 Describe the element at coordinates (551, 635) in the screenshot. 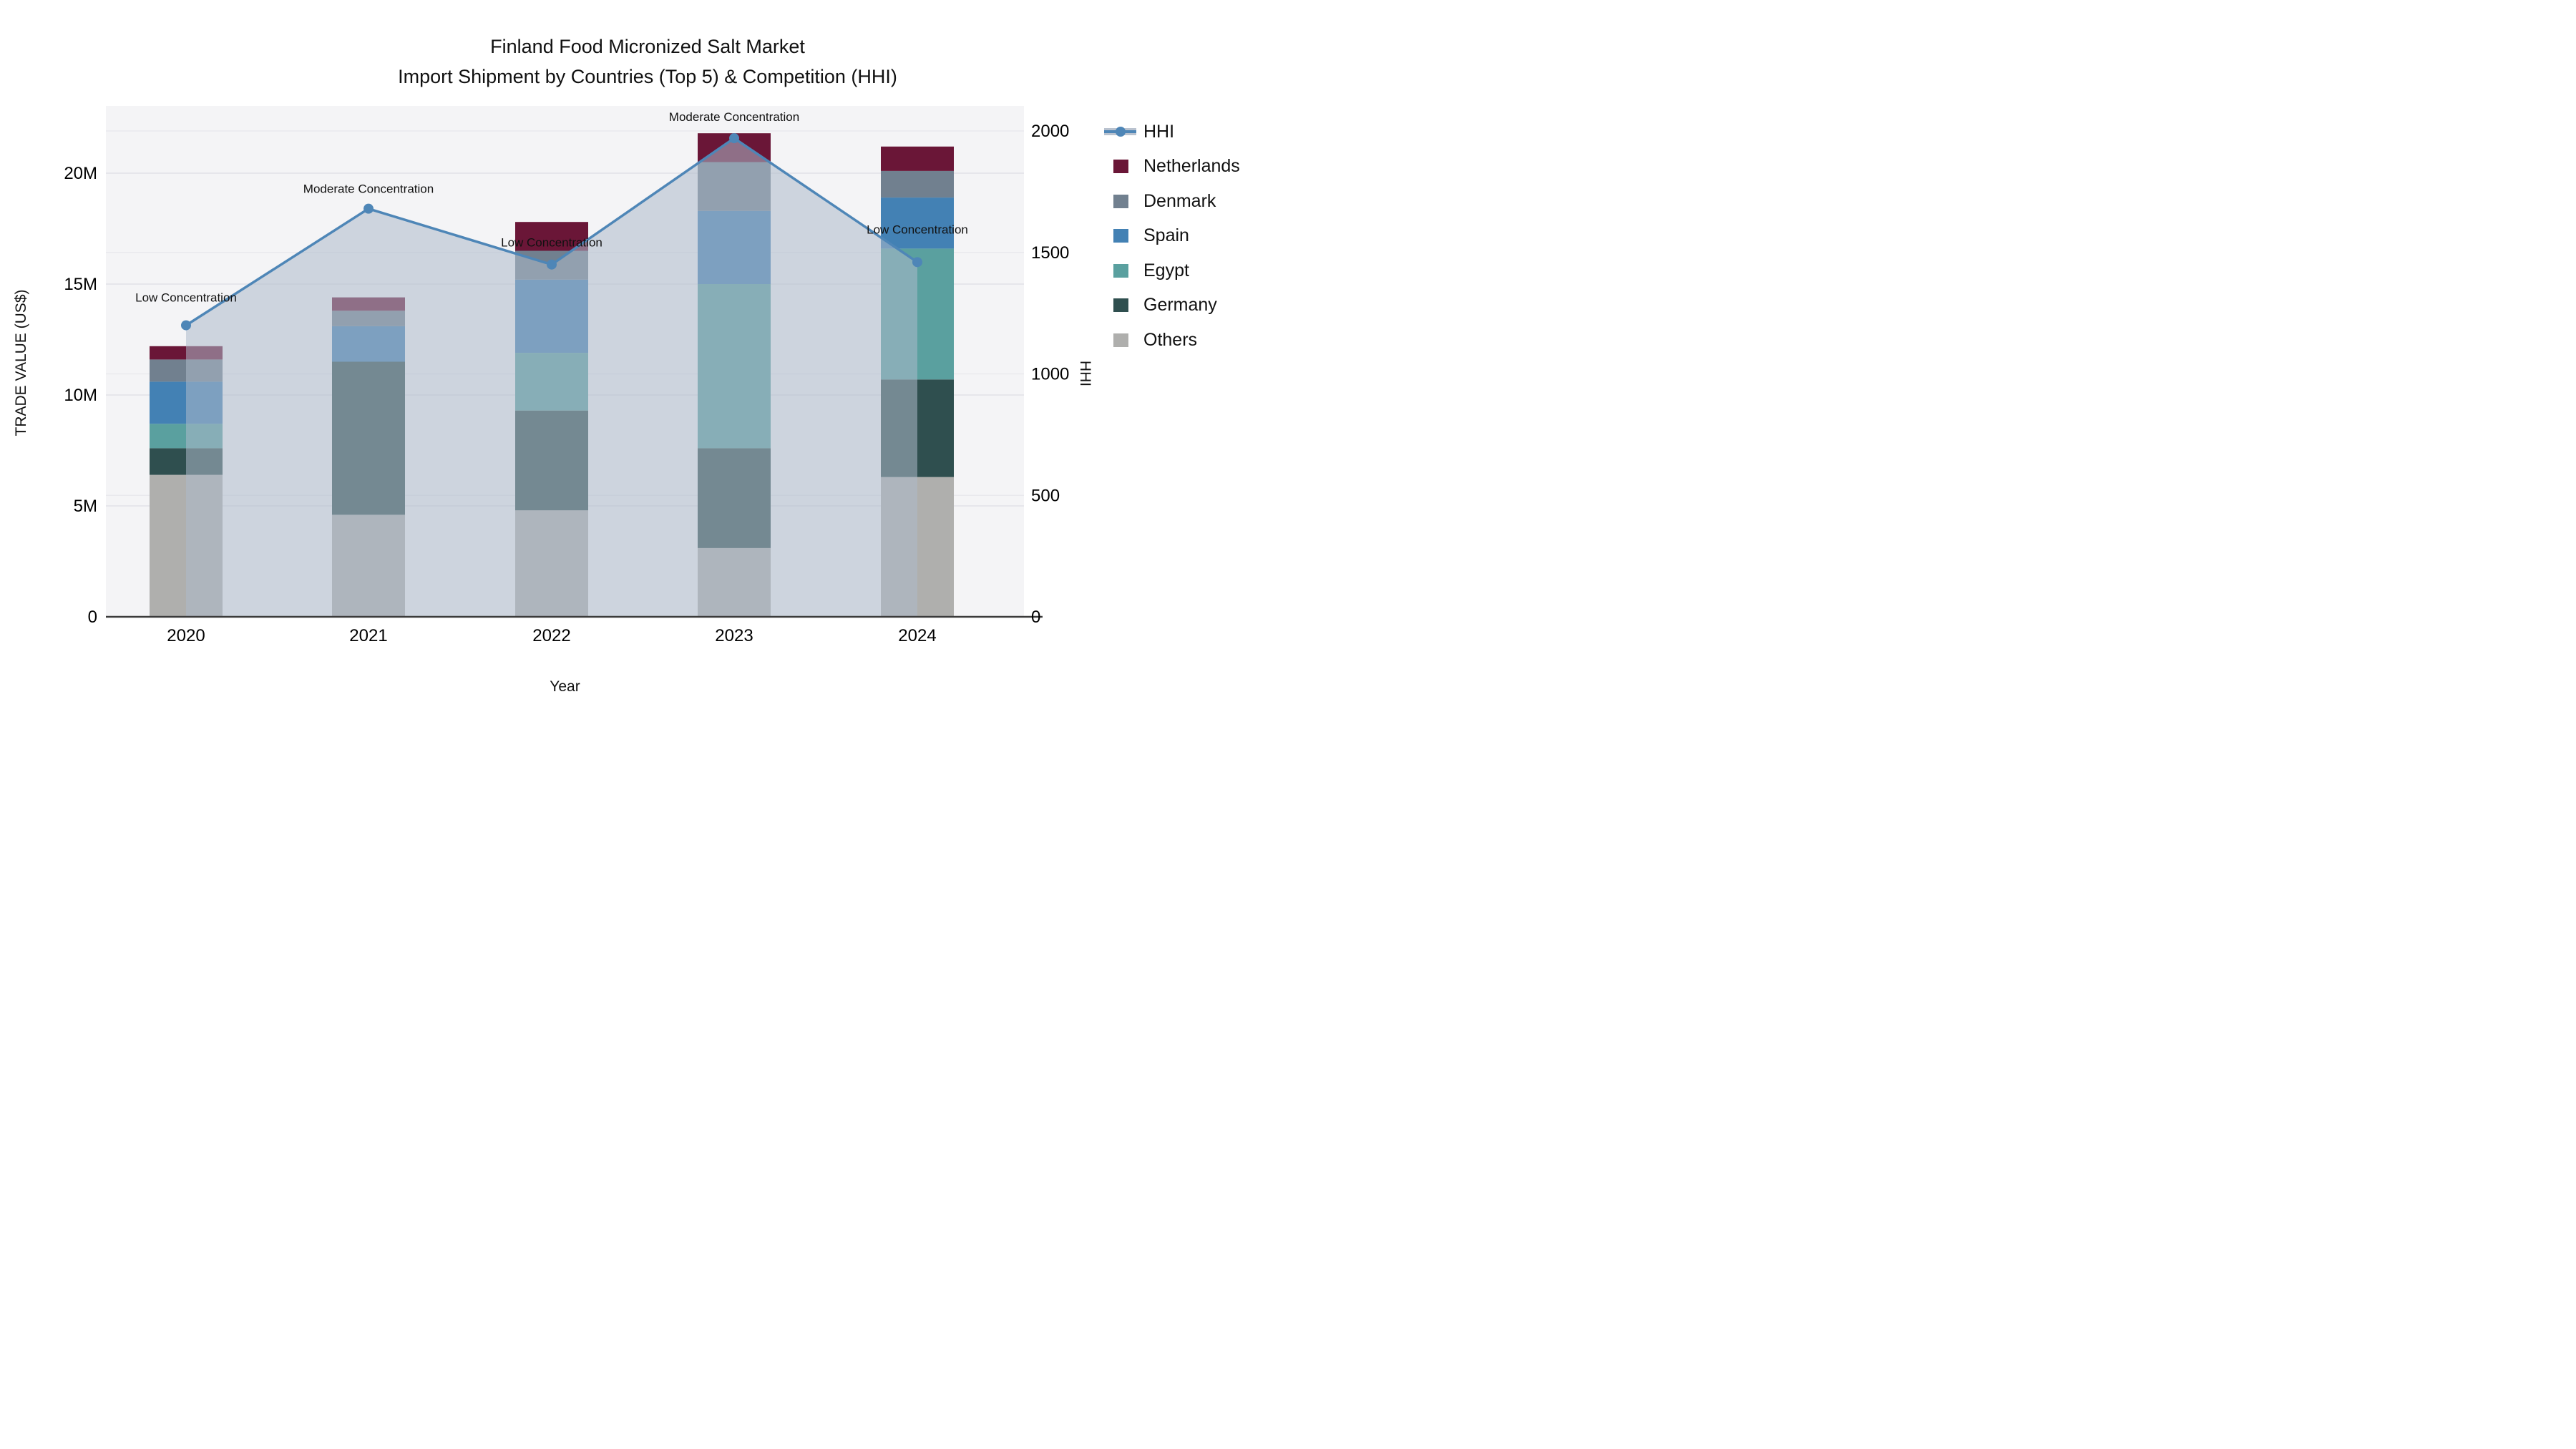

I see `x-tick-2022: 2022` at that location.